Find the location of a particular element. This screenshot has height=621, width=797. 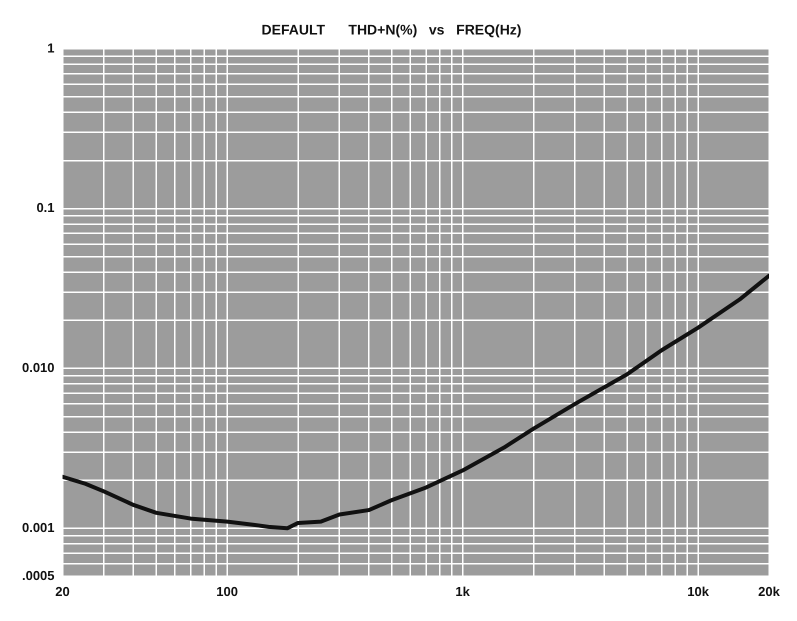

x-tick-label: 100 is located at coordinates (227, 591).